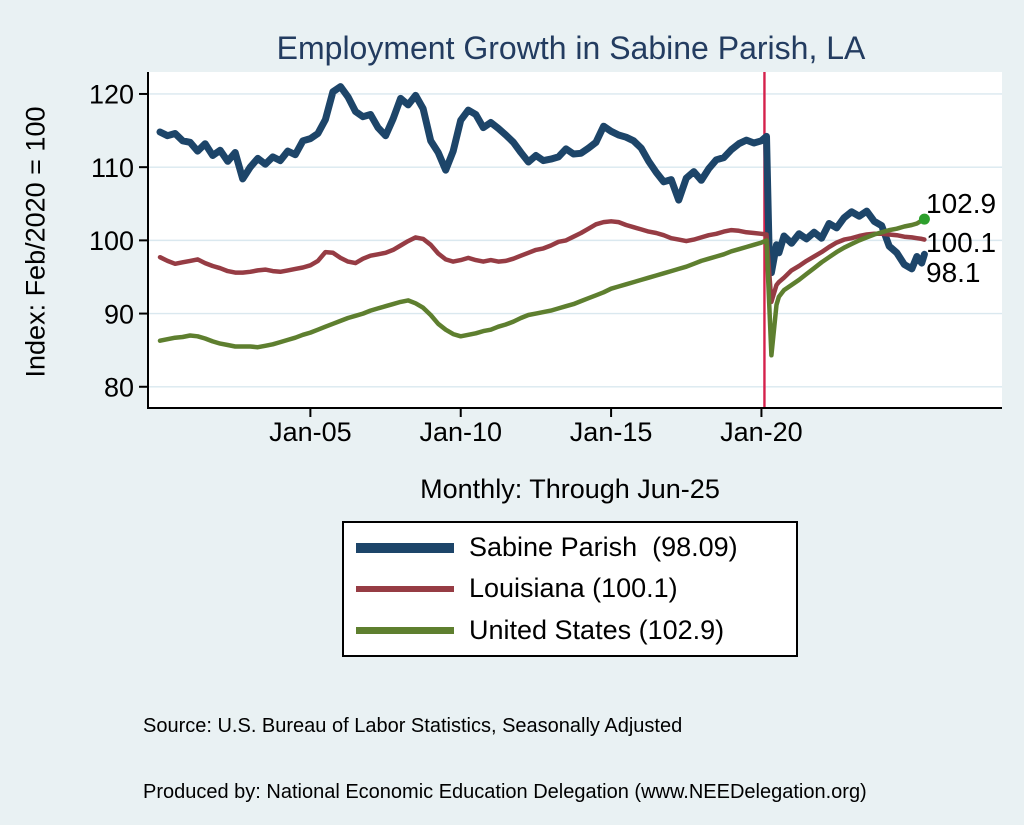  What do you see at coordinates (542, 262) in the screenshot?
I see `series-line-louisiana` at bounding box center [542, 262].